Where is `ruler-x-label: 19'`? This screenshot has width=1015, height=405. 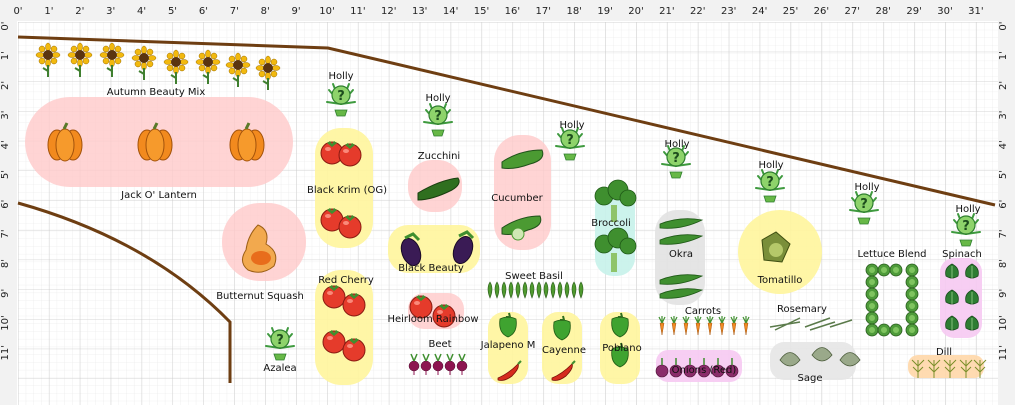 ruler-x-label: 19' is located at coordinates (604, 11).